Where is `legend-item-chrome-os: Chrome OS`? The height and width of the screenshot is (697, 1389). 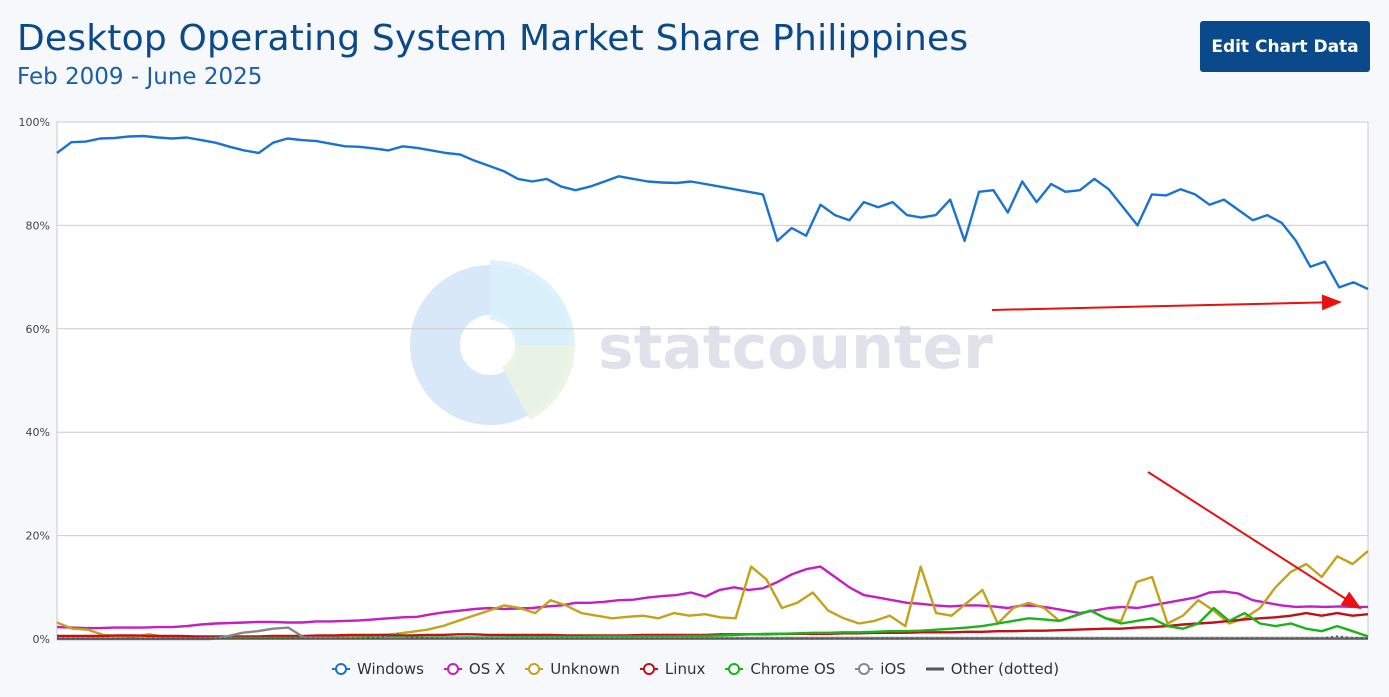
legend-item-chrome-os: Chrome OS is located at coordinates (779, 669).